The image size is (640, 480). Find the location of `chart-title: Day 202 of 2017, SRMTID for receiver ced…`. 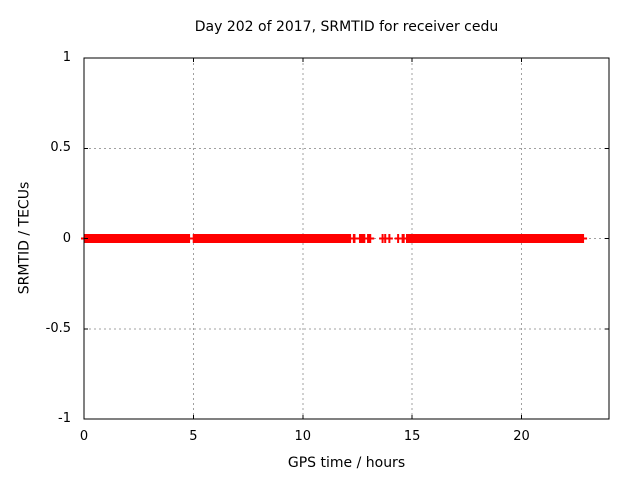

chart-title: Day 202 of 2017, SRMTID for receiver ced… is located at coordinates (346, 27).